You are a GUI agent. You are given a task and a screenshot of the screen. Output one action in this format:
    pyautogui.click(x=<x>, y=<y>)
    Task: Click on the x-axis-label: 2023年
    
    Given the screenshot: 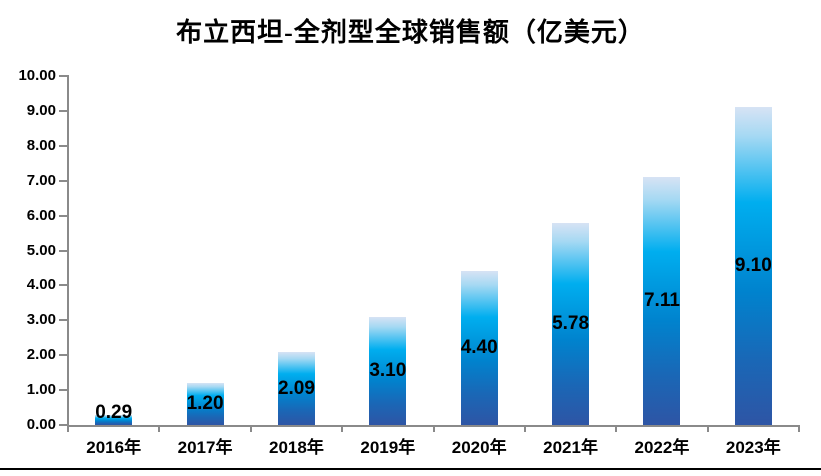 What is the action you would take?
    pyautogui.click(x=753, y=447)
    